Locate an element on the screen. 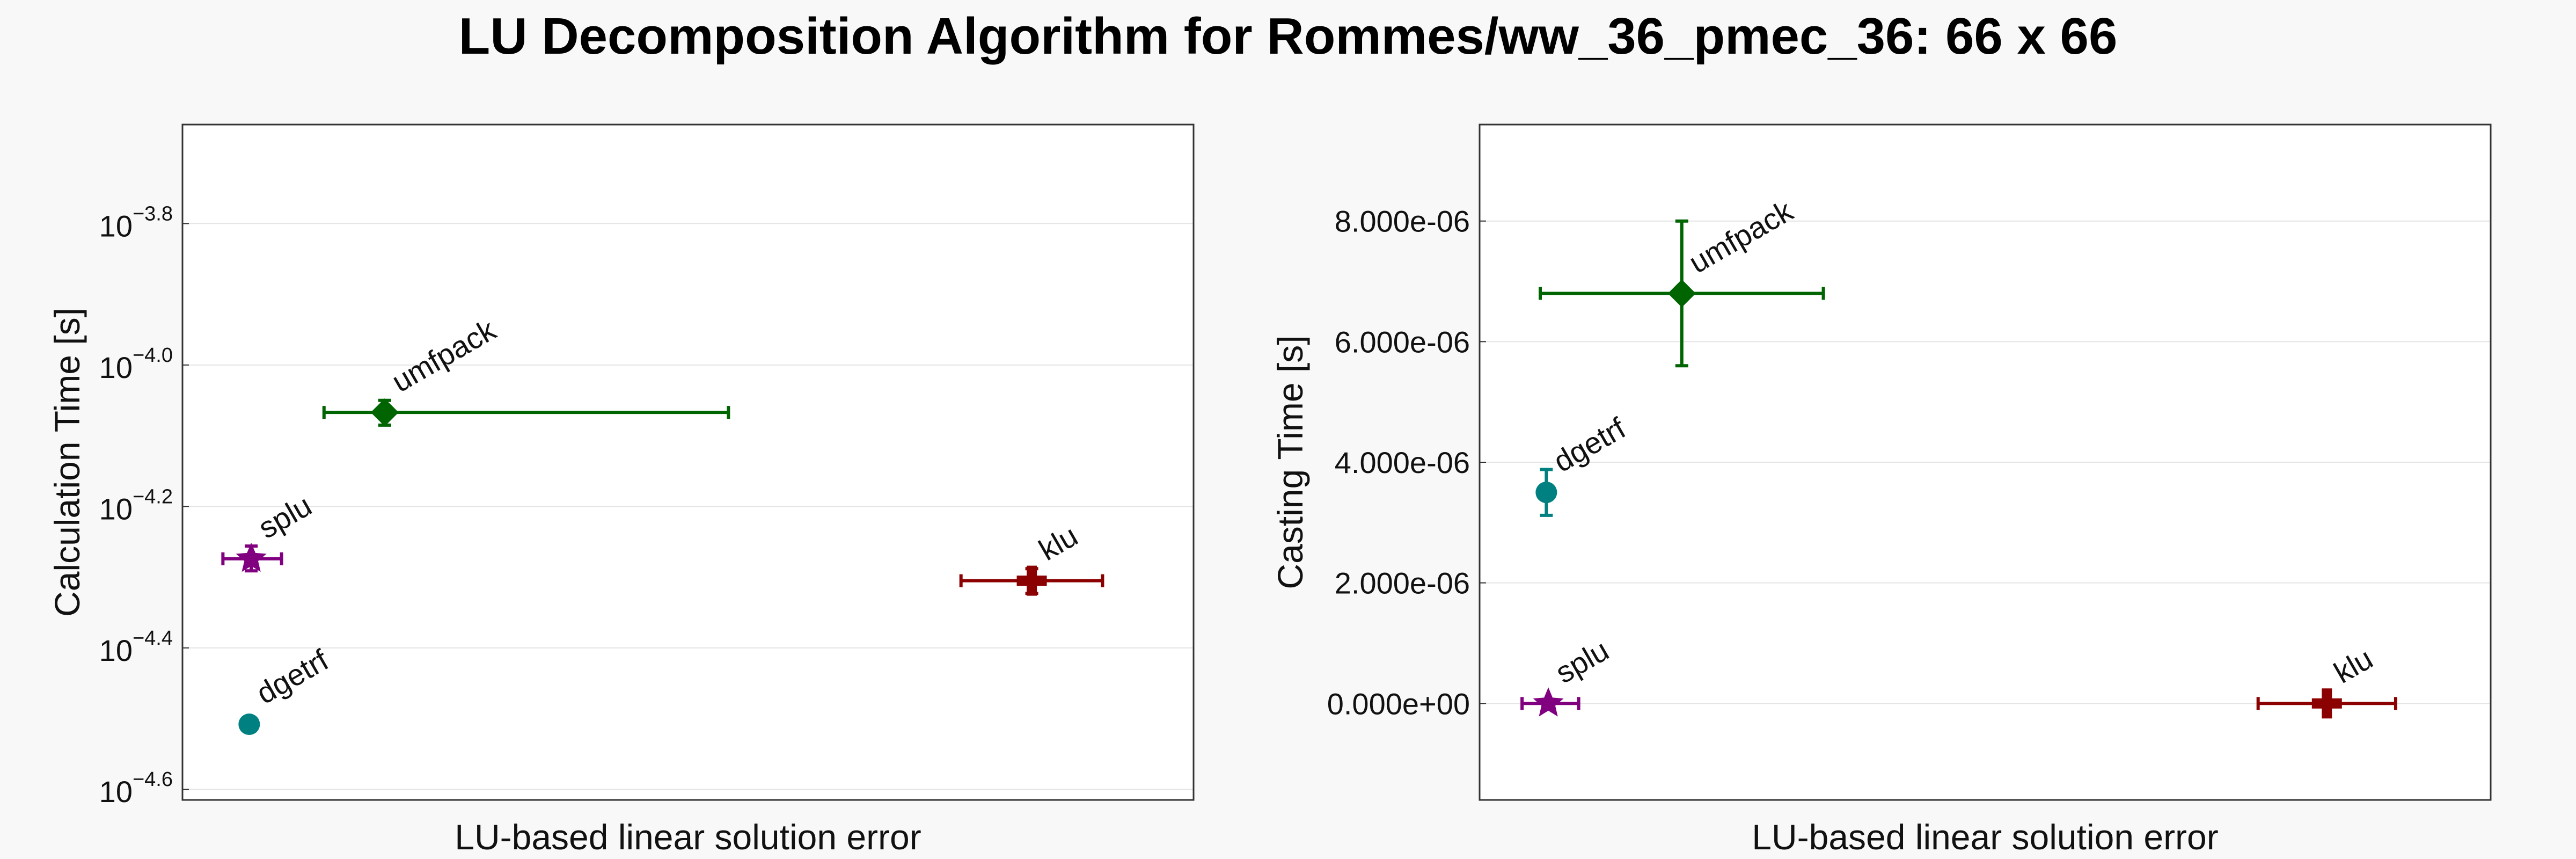 The image size is (2576, 859). y-tick-label: 6.000e-06 is located at coordinates (1402, 342).